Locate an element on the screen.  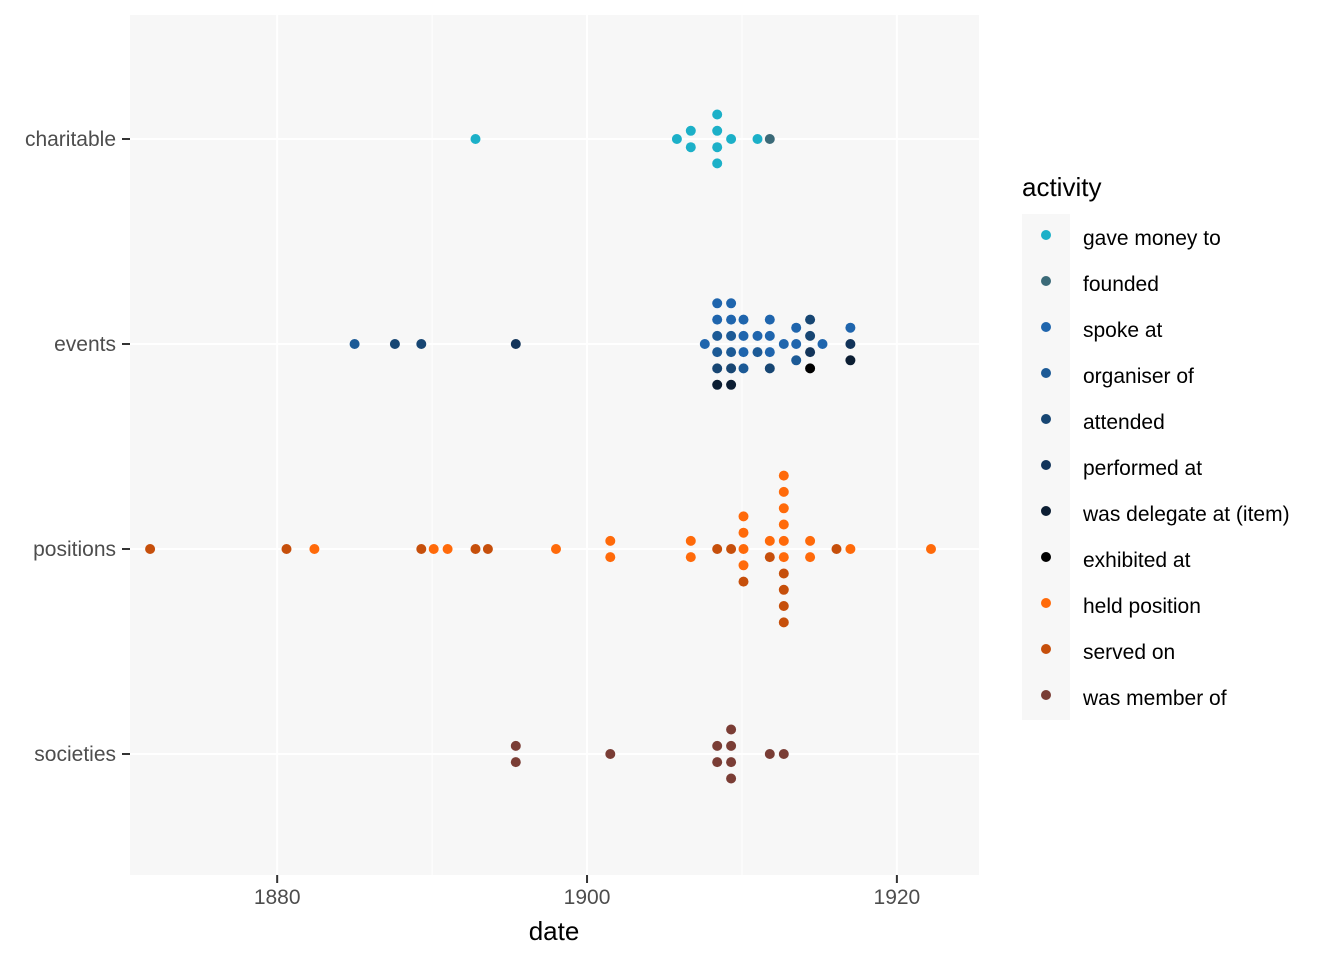
x-axis: 1880 1900 1920 is located at coordinates (587, 892).